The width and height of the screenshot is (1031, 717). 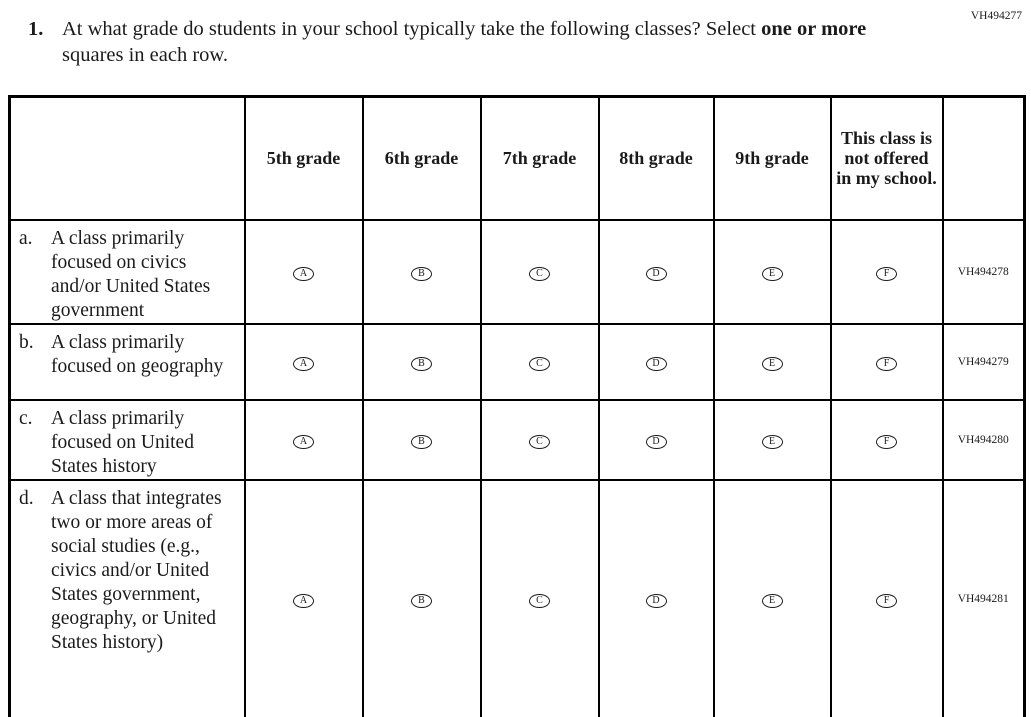 I want to click on row-b-option-bubble-c: C, so click(x=539, y=363).